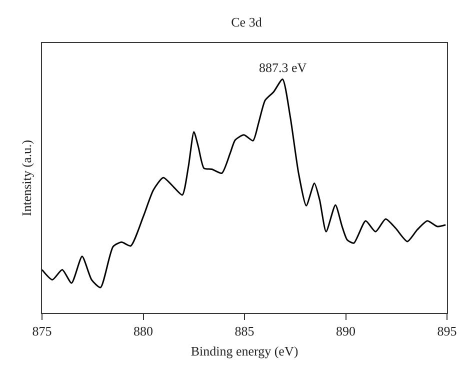  Describe the element at coordinates (346, 331) in the screenshot. I see `x-tick-label: 890` at that location.